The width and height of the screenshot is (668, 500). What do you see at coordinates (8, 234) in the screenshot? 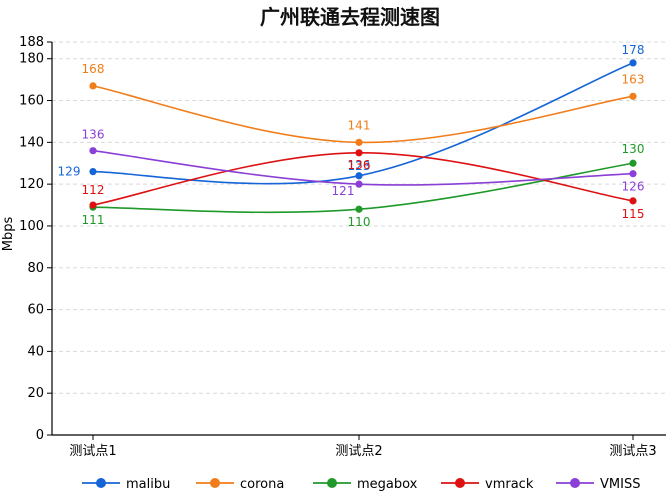
I see `y-axis-label: Mbps` at bounding box center [8, 234].